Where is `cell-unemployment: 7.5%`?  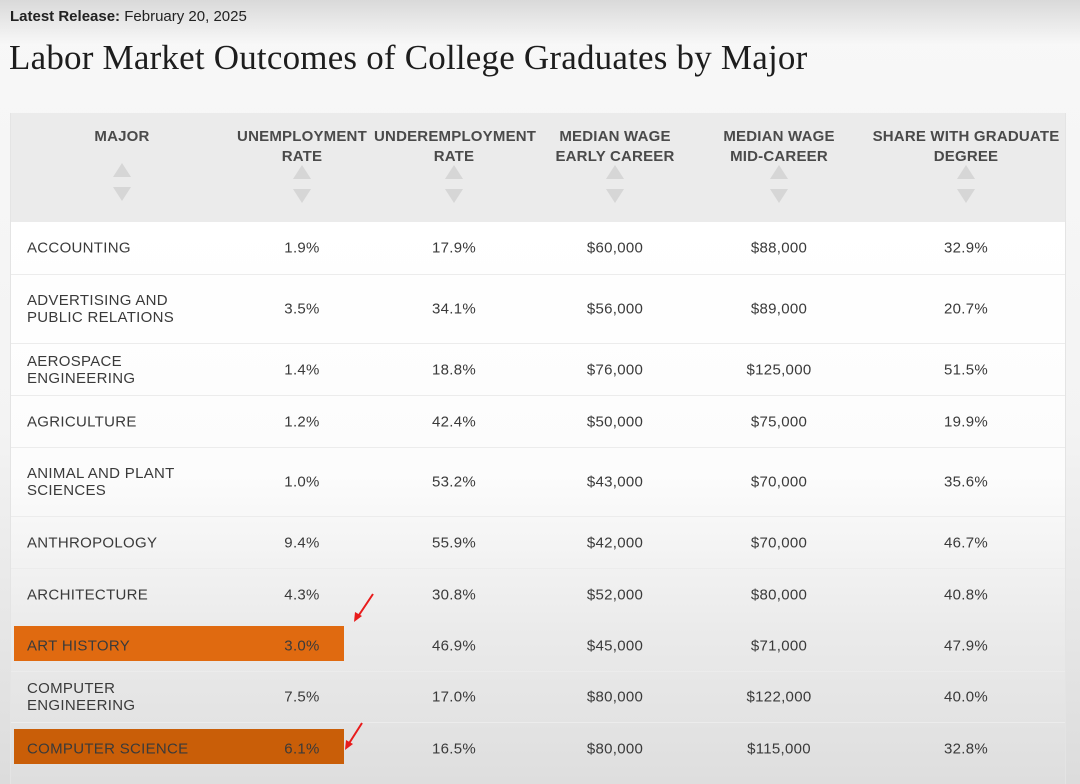 cell-unemployment: 7.5% is located at coordinates (302, 697).